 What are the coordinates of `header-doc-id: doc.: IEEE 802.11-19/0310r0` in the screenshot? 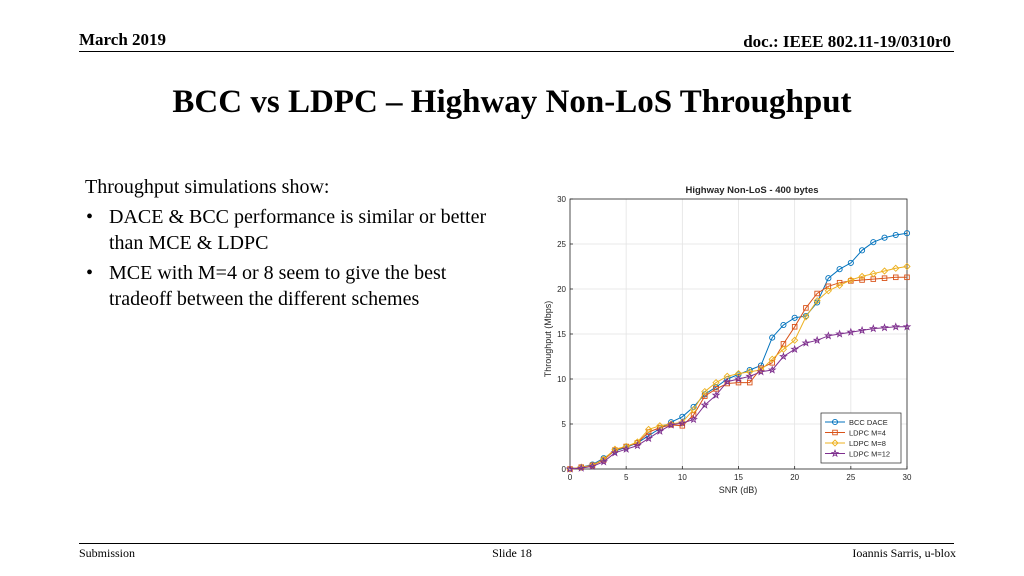 It's located at (847, 41).